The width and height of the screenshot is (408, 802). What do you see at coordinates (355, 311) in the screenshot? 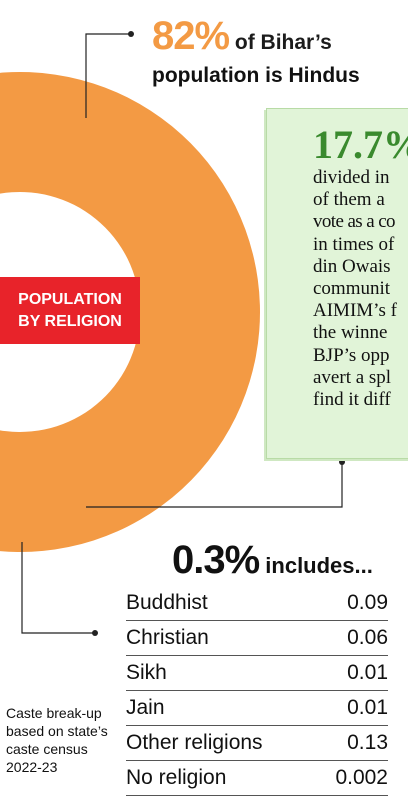
I see `callout-line: AIMIM’s f` at bounding box center [355, 311].